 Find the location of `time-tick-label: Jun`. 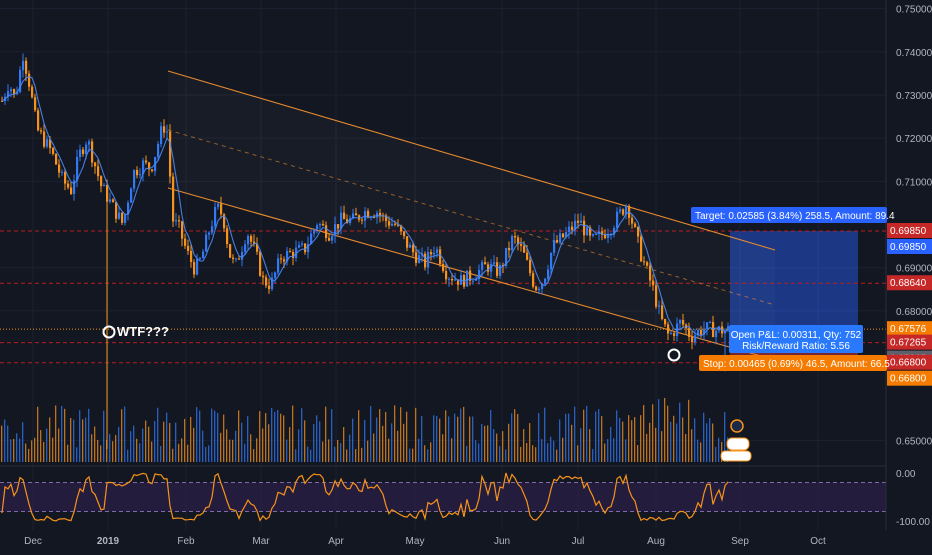

time-tick-label: Jun is located at coordinates (502, 541).